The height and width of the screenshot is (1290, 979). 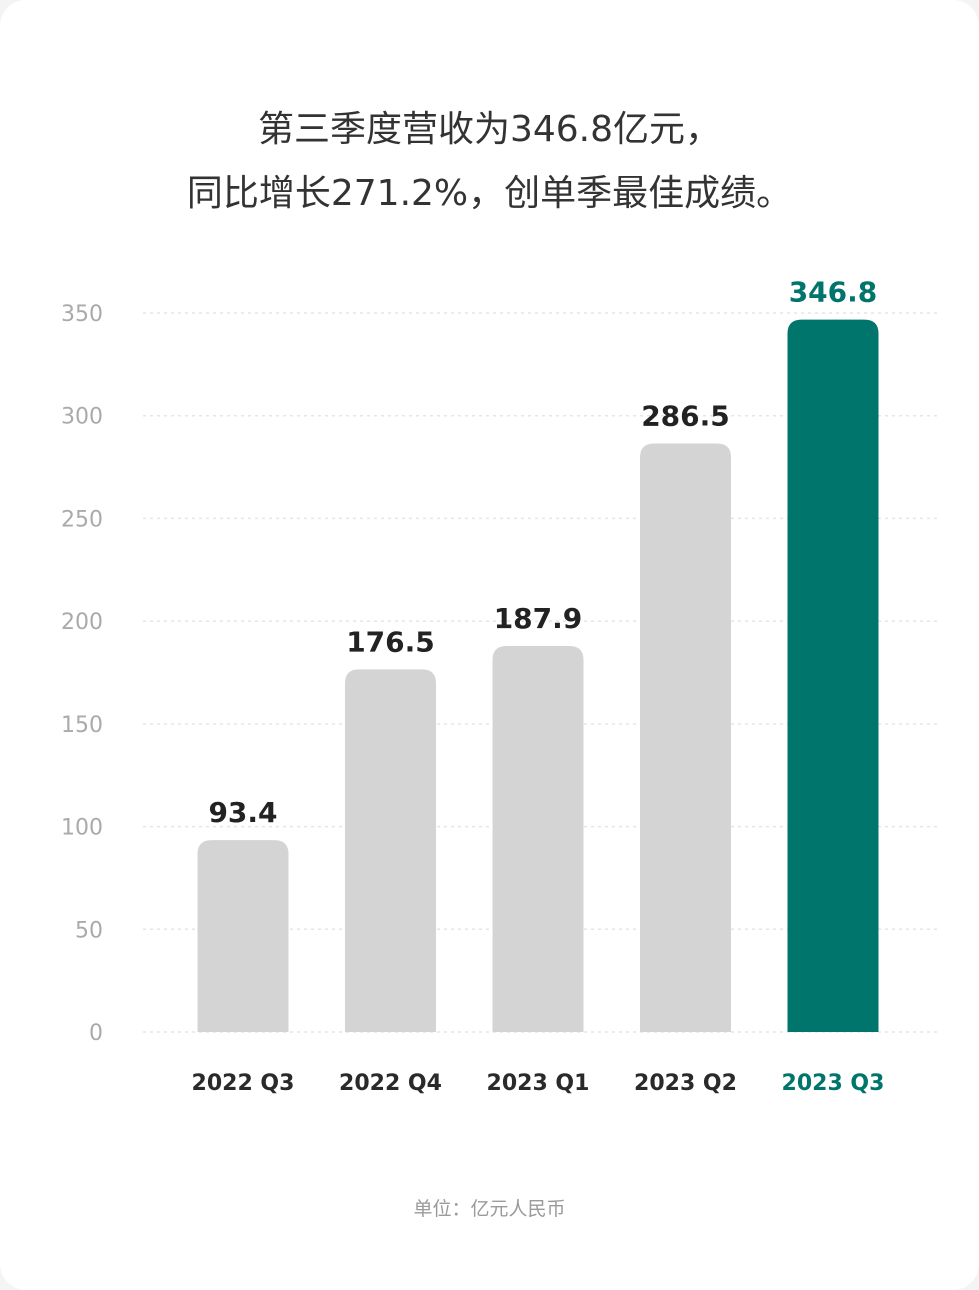 What do you see at coordinates (538, 618) in the screenshot?
I see `value-label: 187.9` at bounding box center [538, 618].